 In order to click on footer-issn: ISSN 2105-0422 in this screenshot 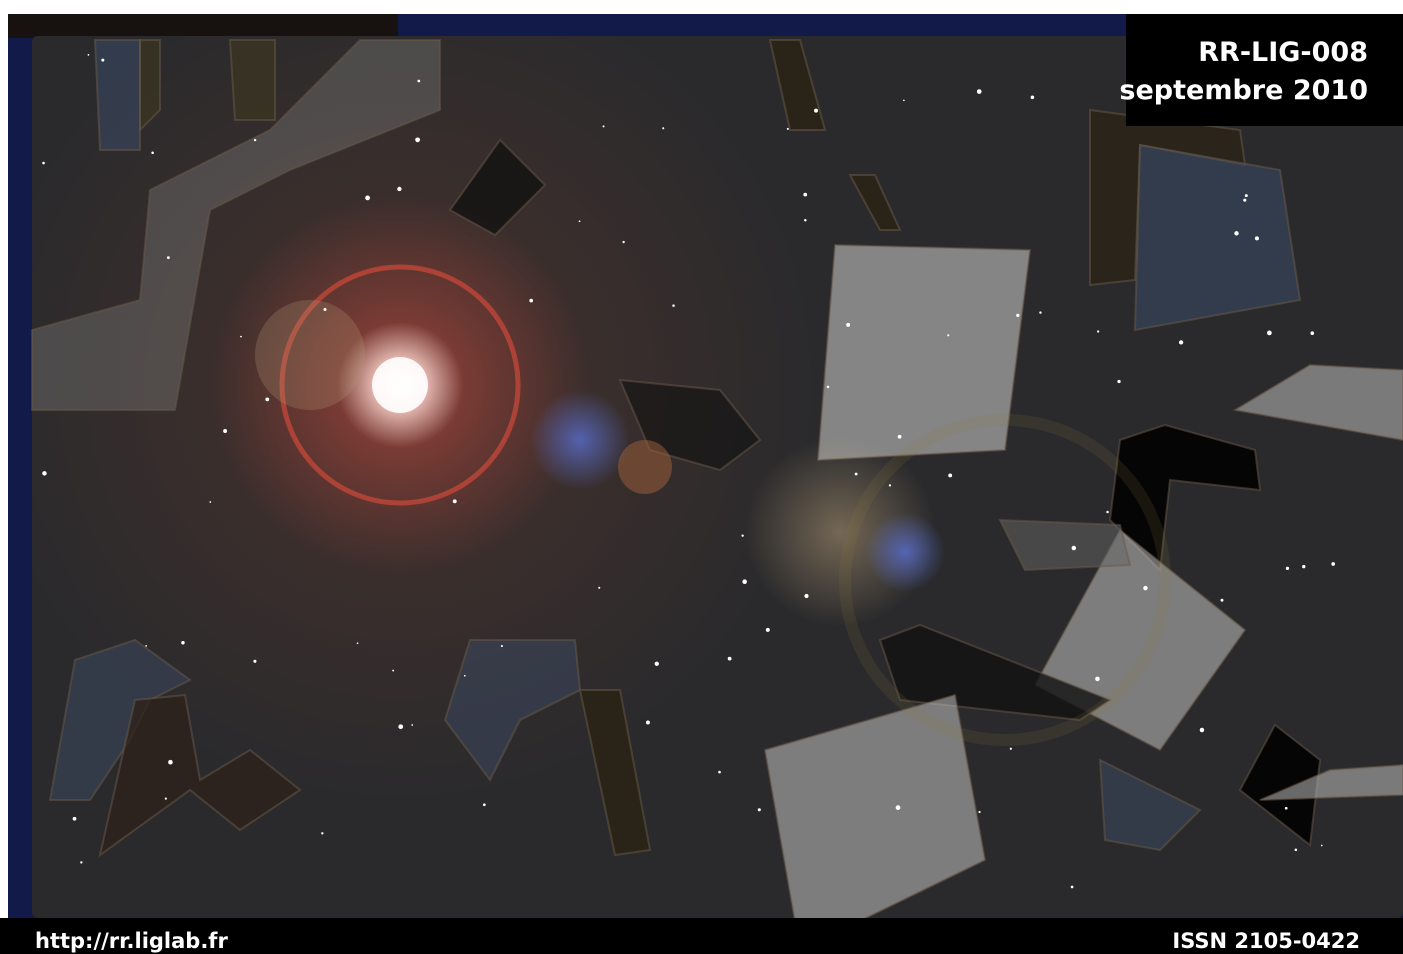, I will do `click(1266, 941)`.